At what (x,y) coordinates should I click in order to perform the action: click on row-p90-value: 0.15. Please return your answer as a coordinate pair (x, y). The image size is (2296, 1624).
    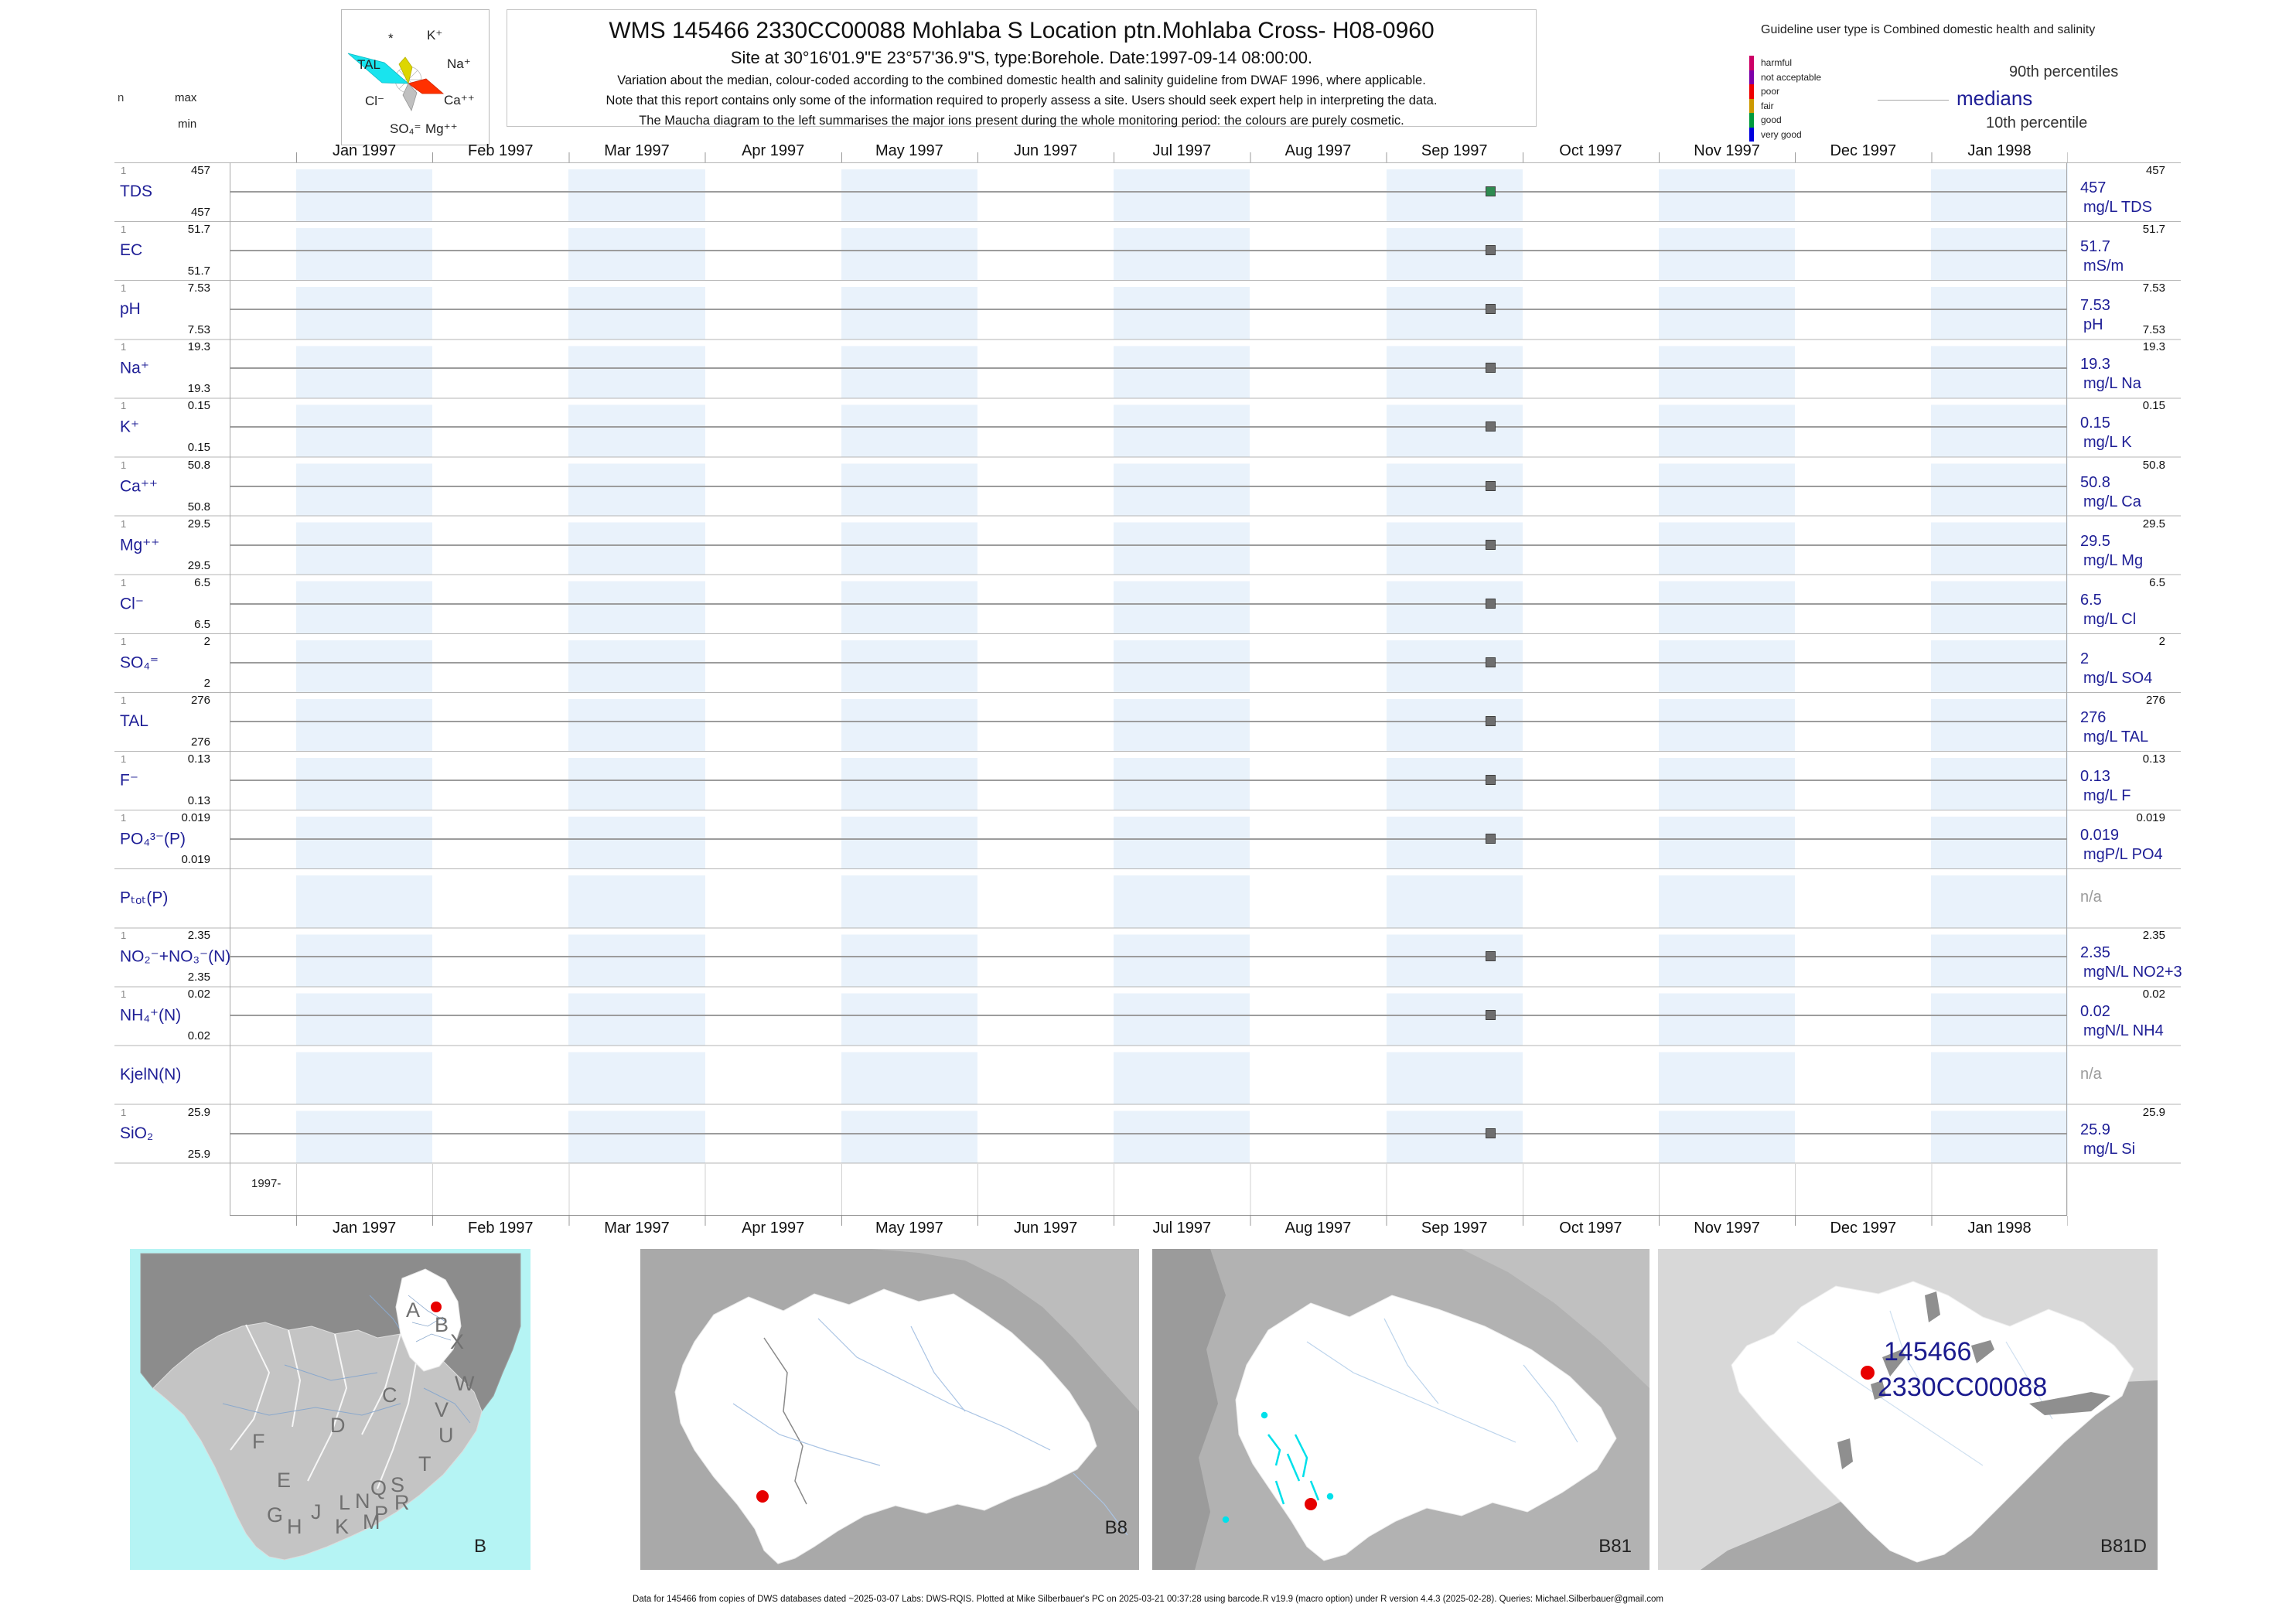
    Looking at the image, I should click on (2153, 406).